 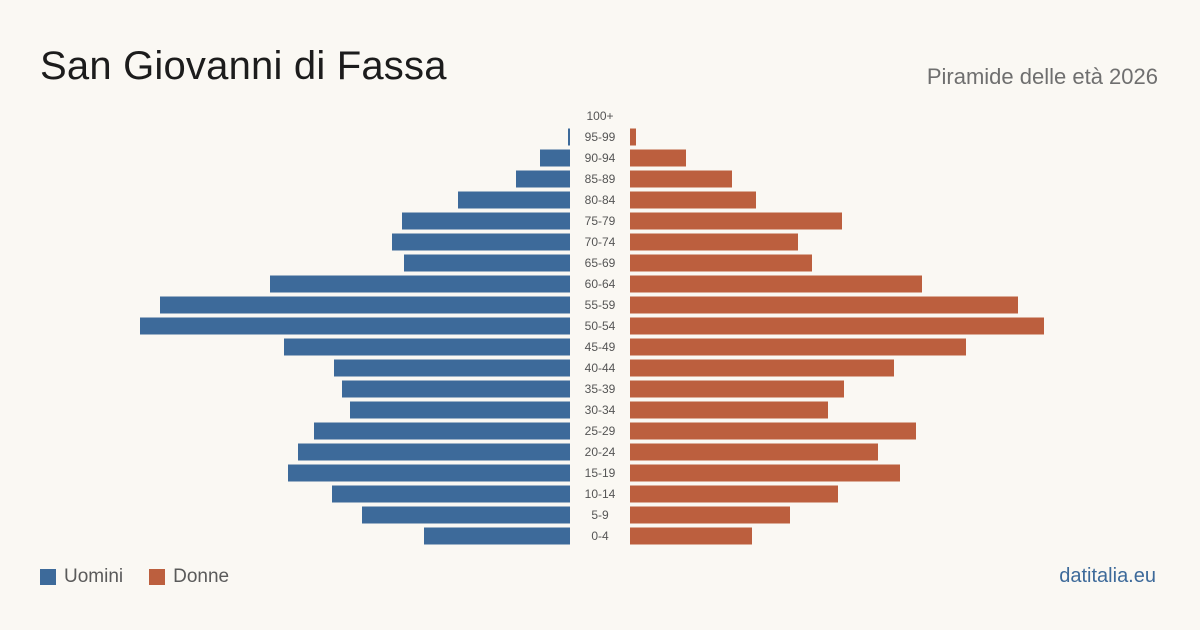 I want to click on chart-title: San Giovanni di Fassa, so click(x=243, y=66).